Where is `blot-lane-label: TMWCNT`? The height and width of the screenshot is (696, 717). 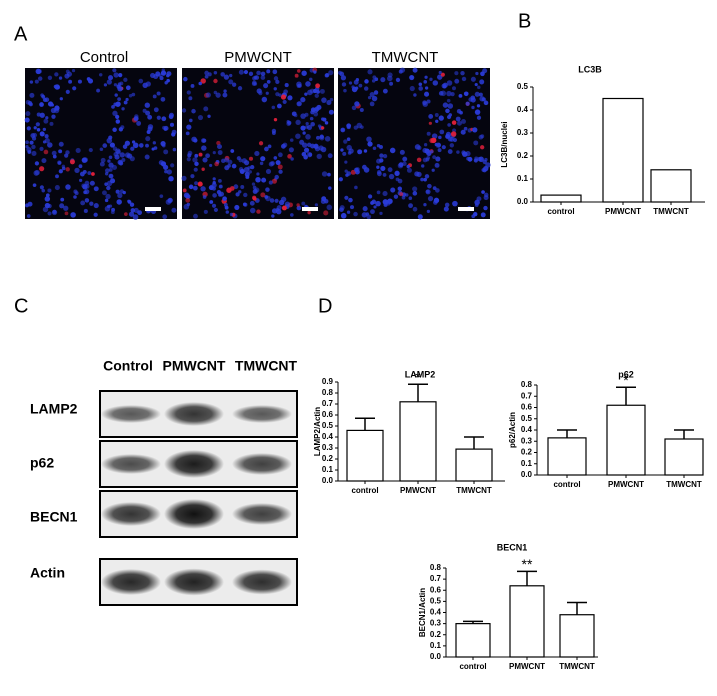
blot-lane-label: TMWCNT is located at coordinates (266, 366).